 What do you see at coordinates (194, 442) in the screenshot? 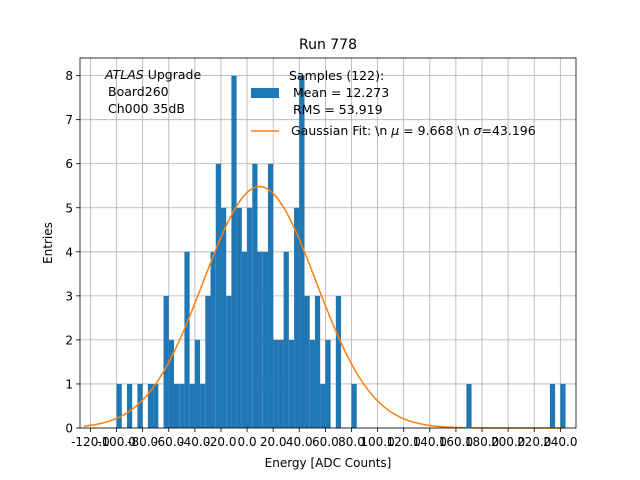
I see `x-tick-label-4: -40.0` at bounding box center [194, 442].